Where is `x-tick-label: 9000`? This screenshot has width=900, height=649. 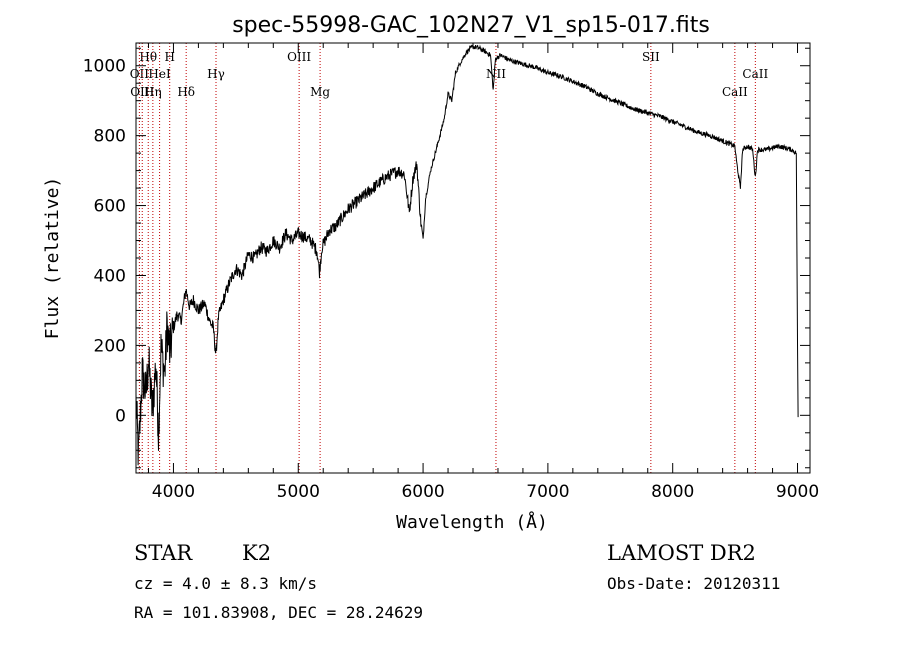
x-tick-label: 9000 is located at coordinates (797, 492).